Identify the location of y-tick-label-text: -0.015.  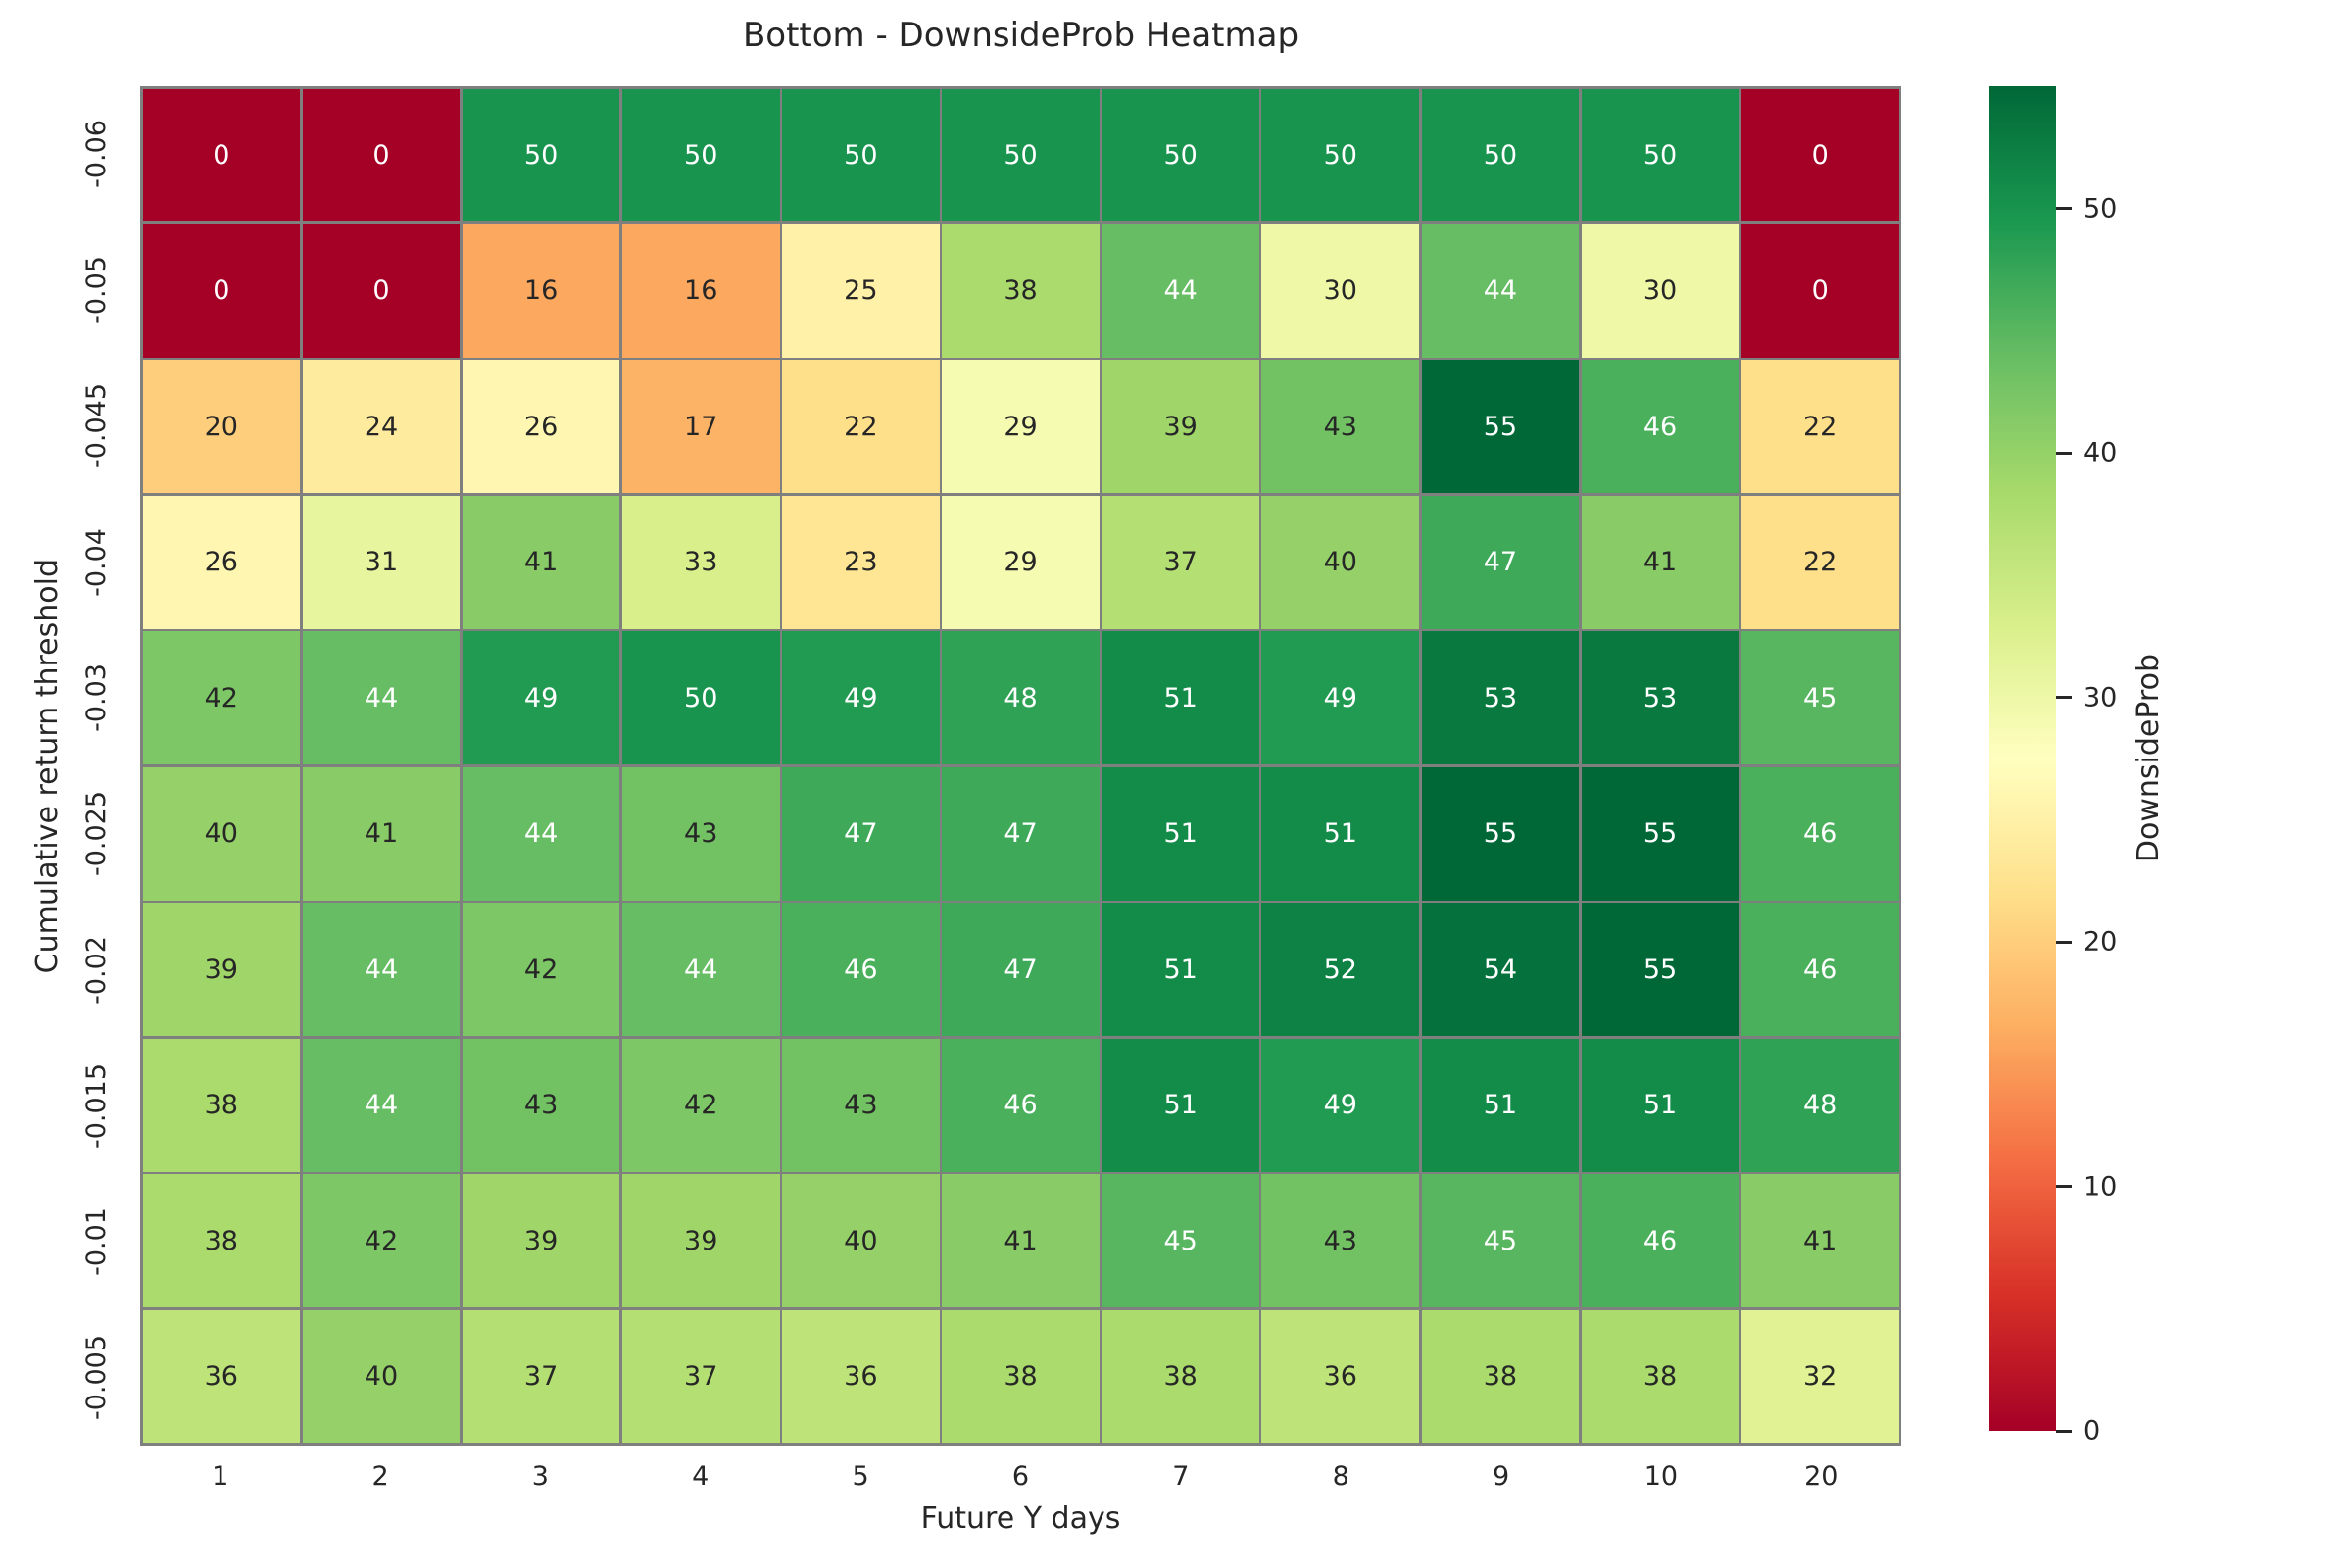
(96, 1105).